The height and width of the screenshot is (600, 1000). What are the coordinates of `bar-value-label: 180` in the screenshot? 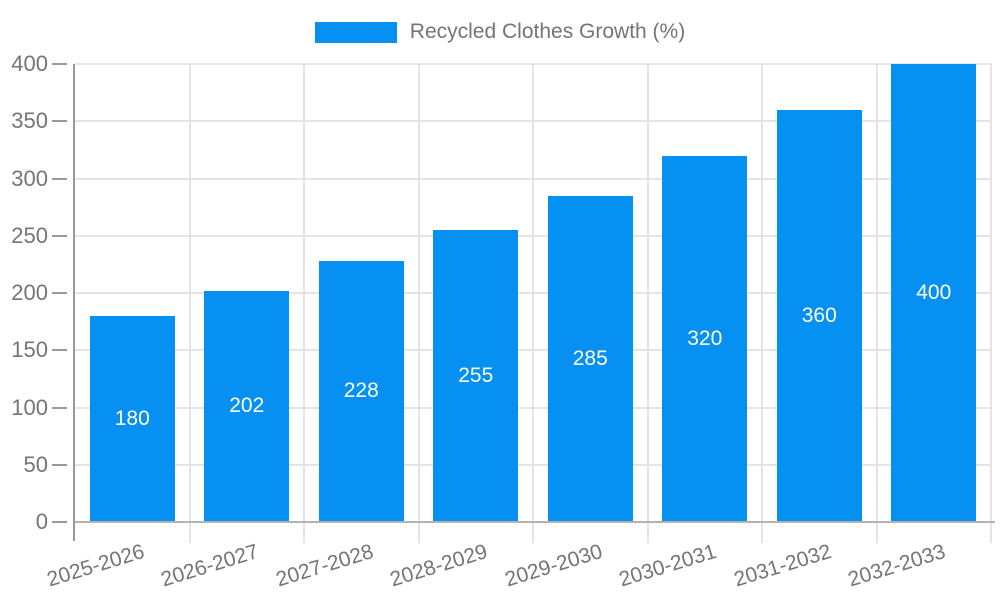 It's located at (132, 418).